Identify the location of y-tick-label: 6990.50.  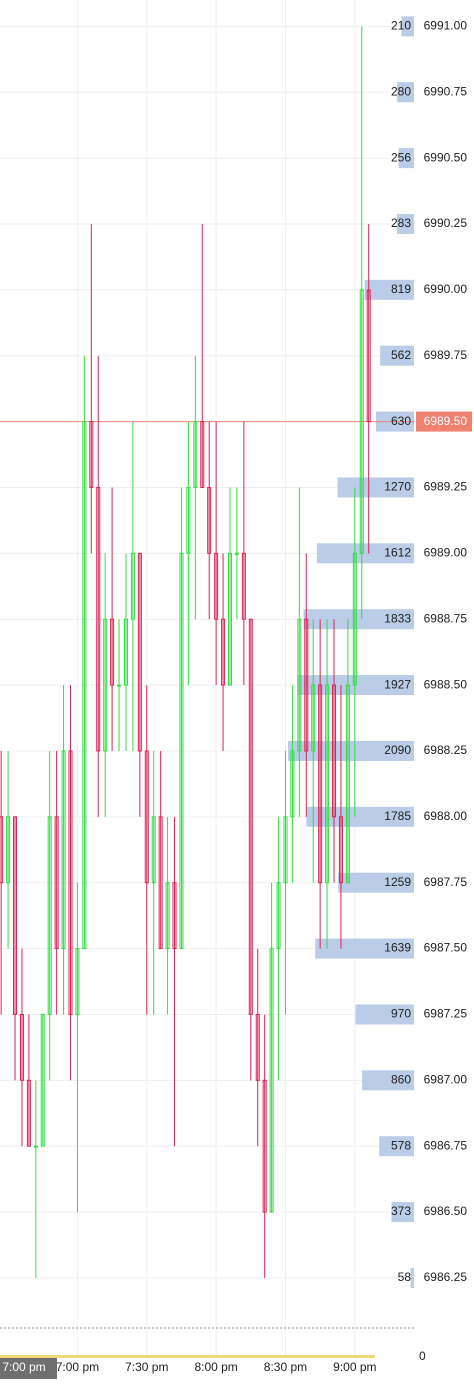
(446, 157).